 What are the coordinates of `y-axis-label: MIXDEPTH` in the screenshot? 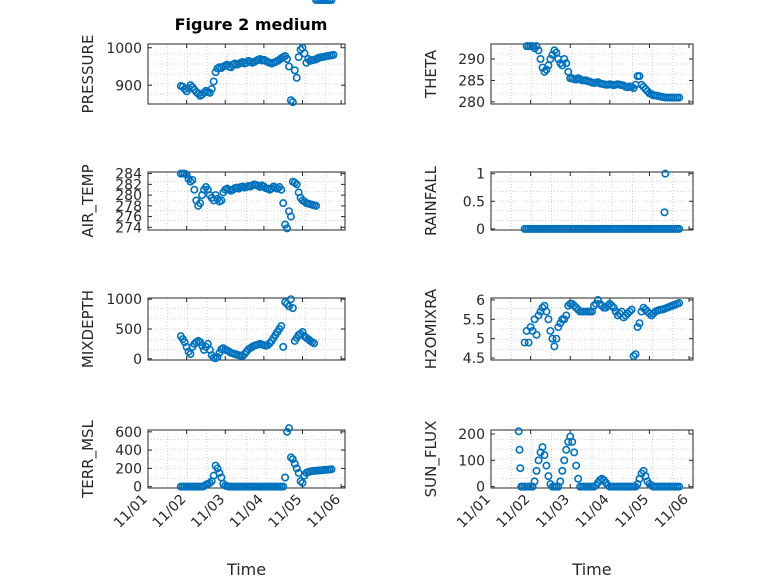 It's located at (88, 329).